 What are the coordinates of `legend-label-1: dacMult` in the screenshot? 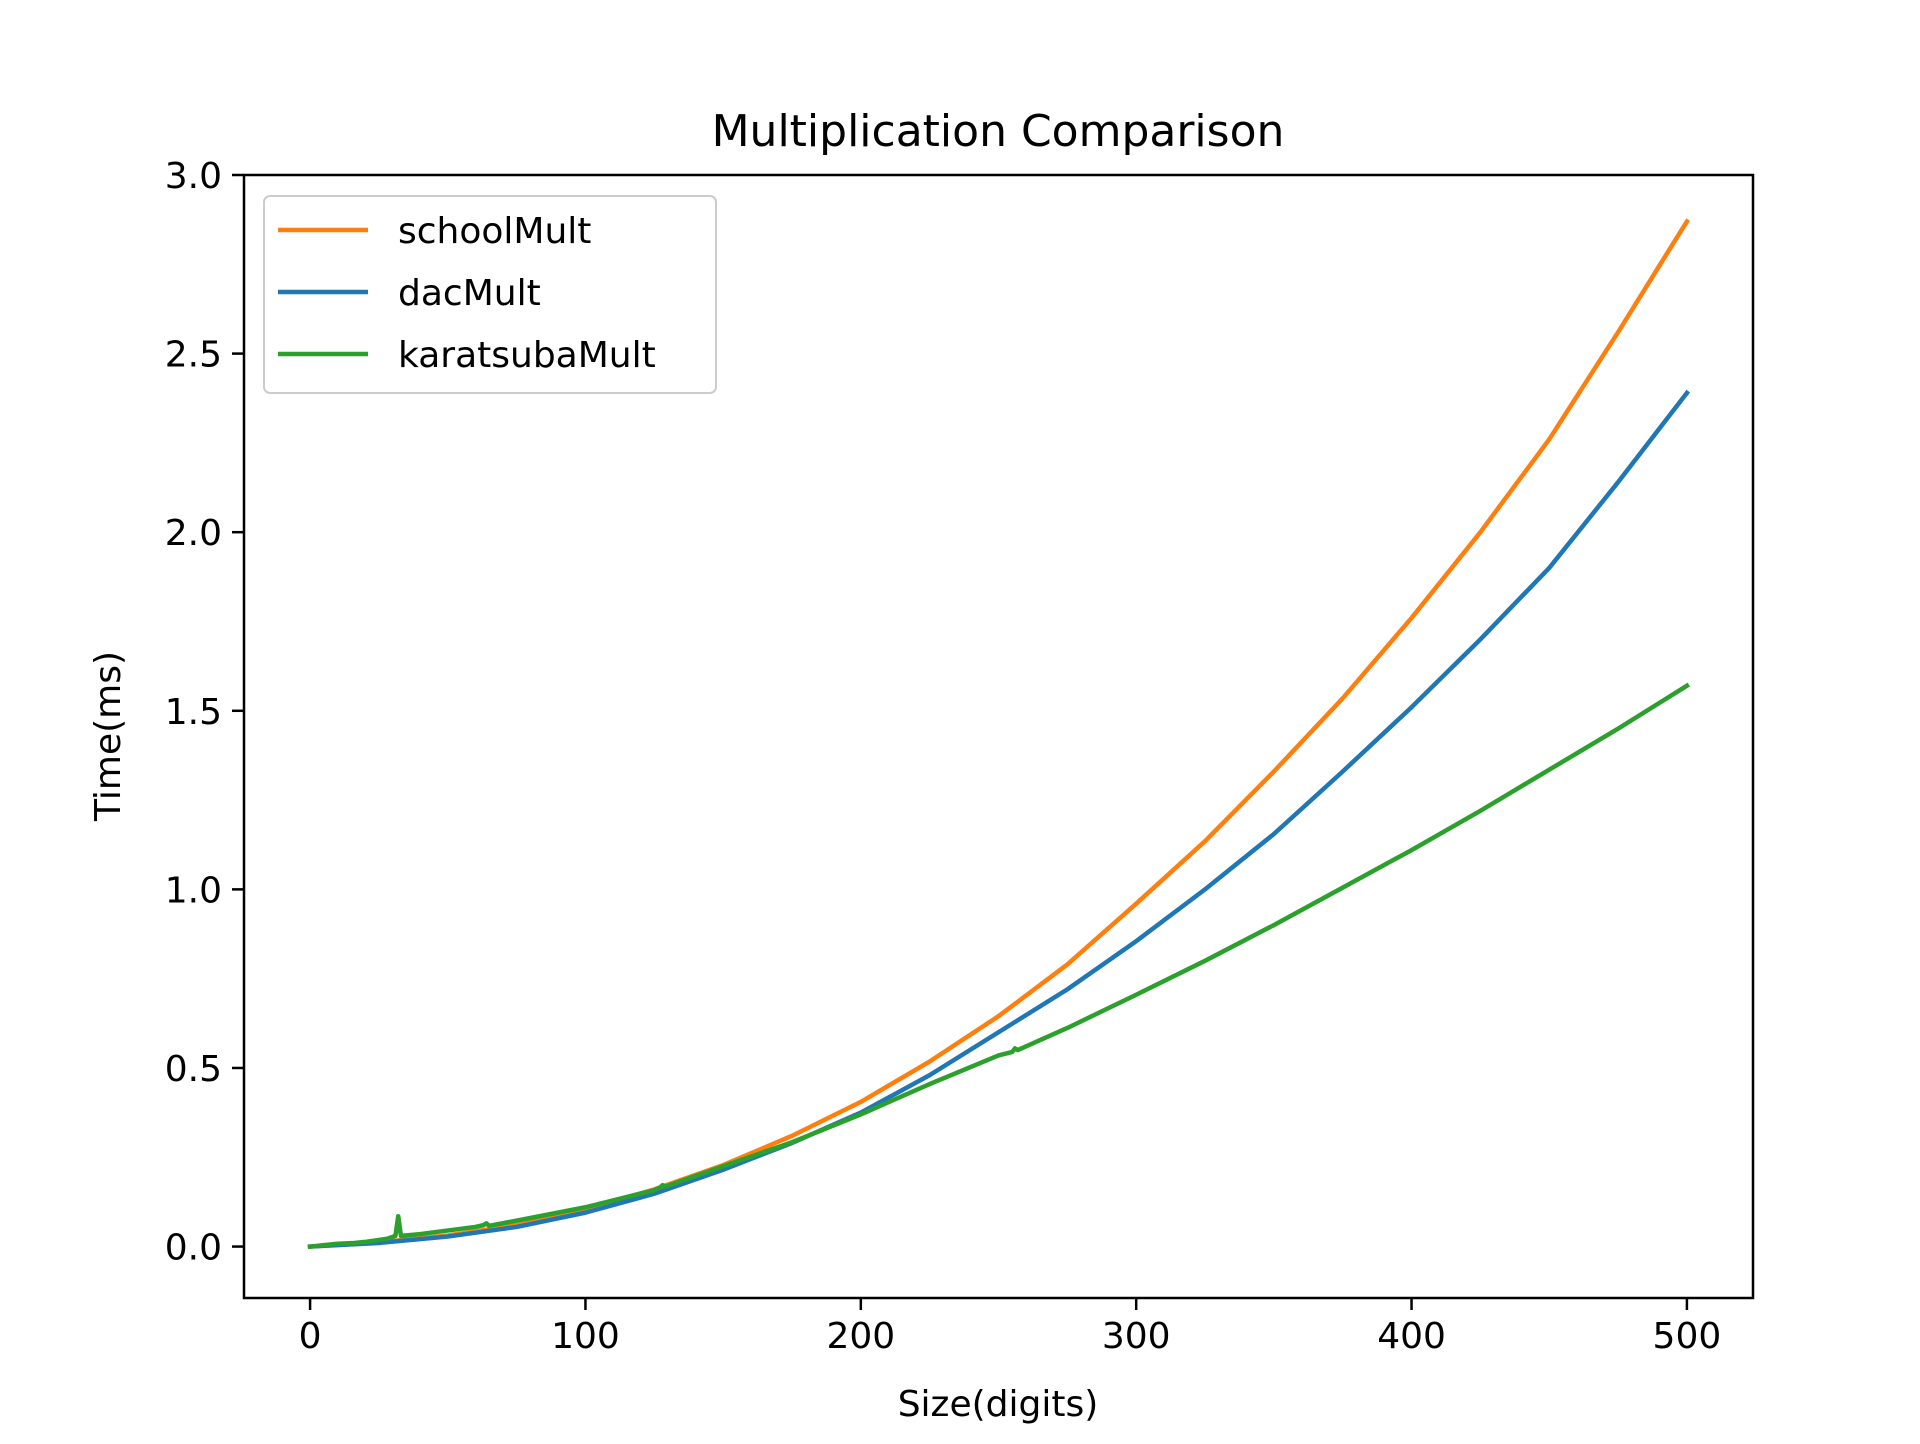 It's located at (469, 293).